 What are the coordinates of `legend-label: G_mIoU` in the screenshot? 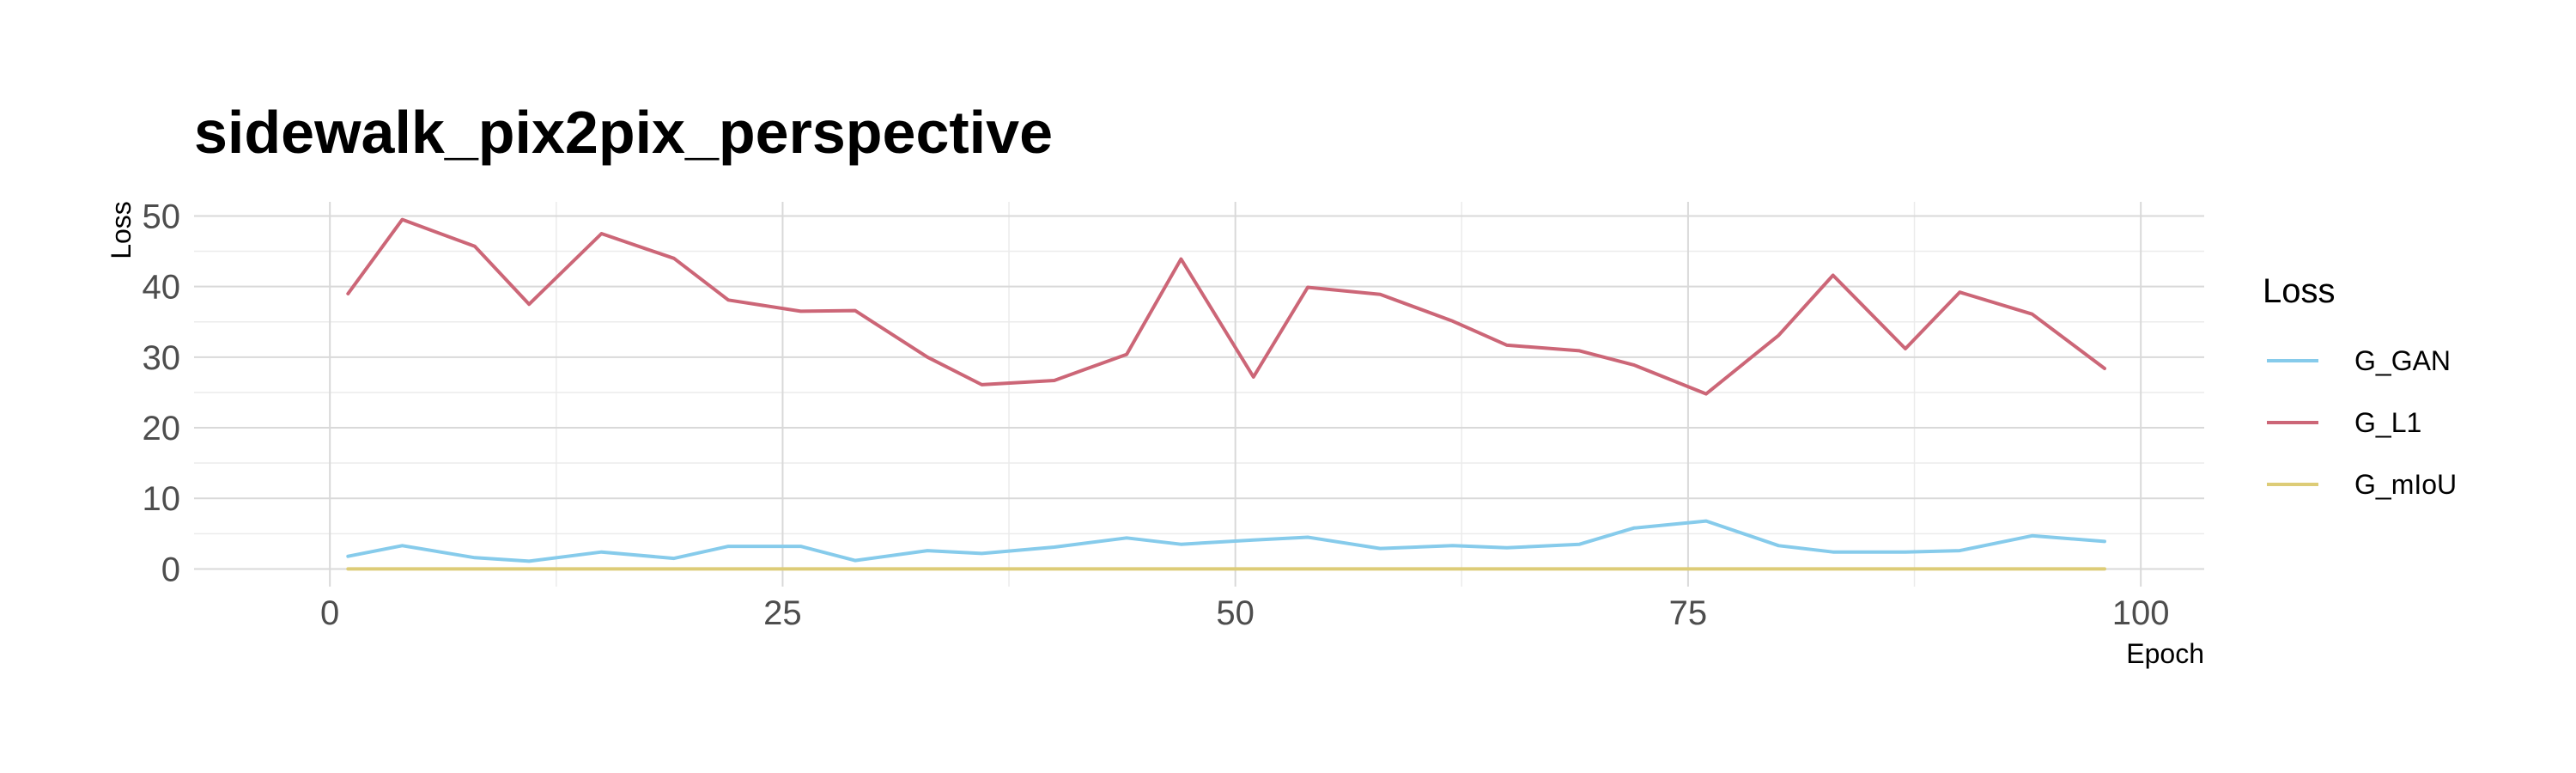 It's located at (2405, 485).